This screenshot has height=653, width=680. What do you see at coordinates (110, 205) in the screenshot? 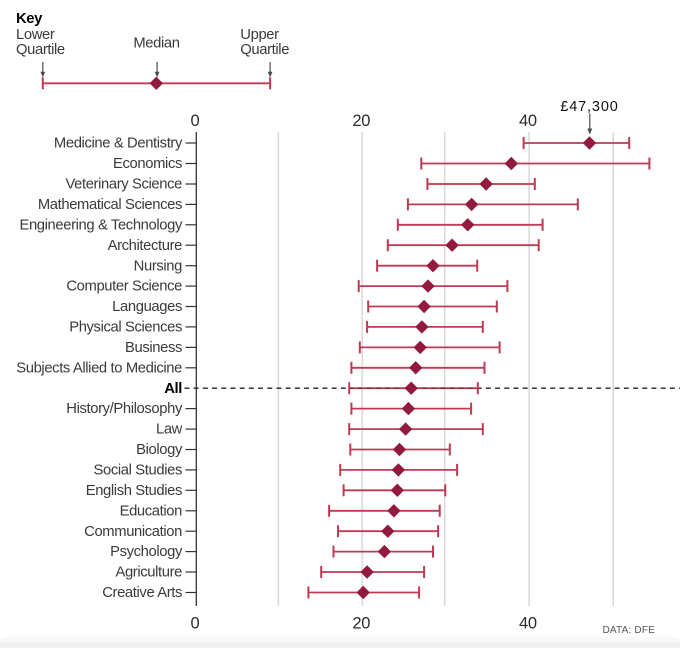
I see `svg-text: Mathematical Sciences` at bounding box center [110, 205].